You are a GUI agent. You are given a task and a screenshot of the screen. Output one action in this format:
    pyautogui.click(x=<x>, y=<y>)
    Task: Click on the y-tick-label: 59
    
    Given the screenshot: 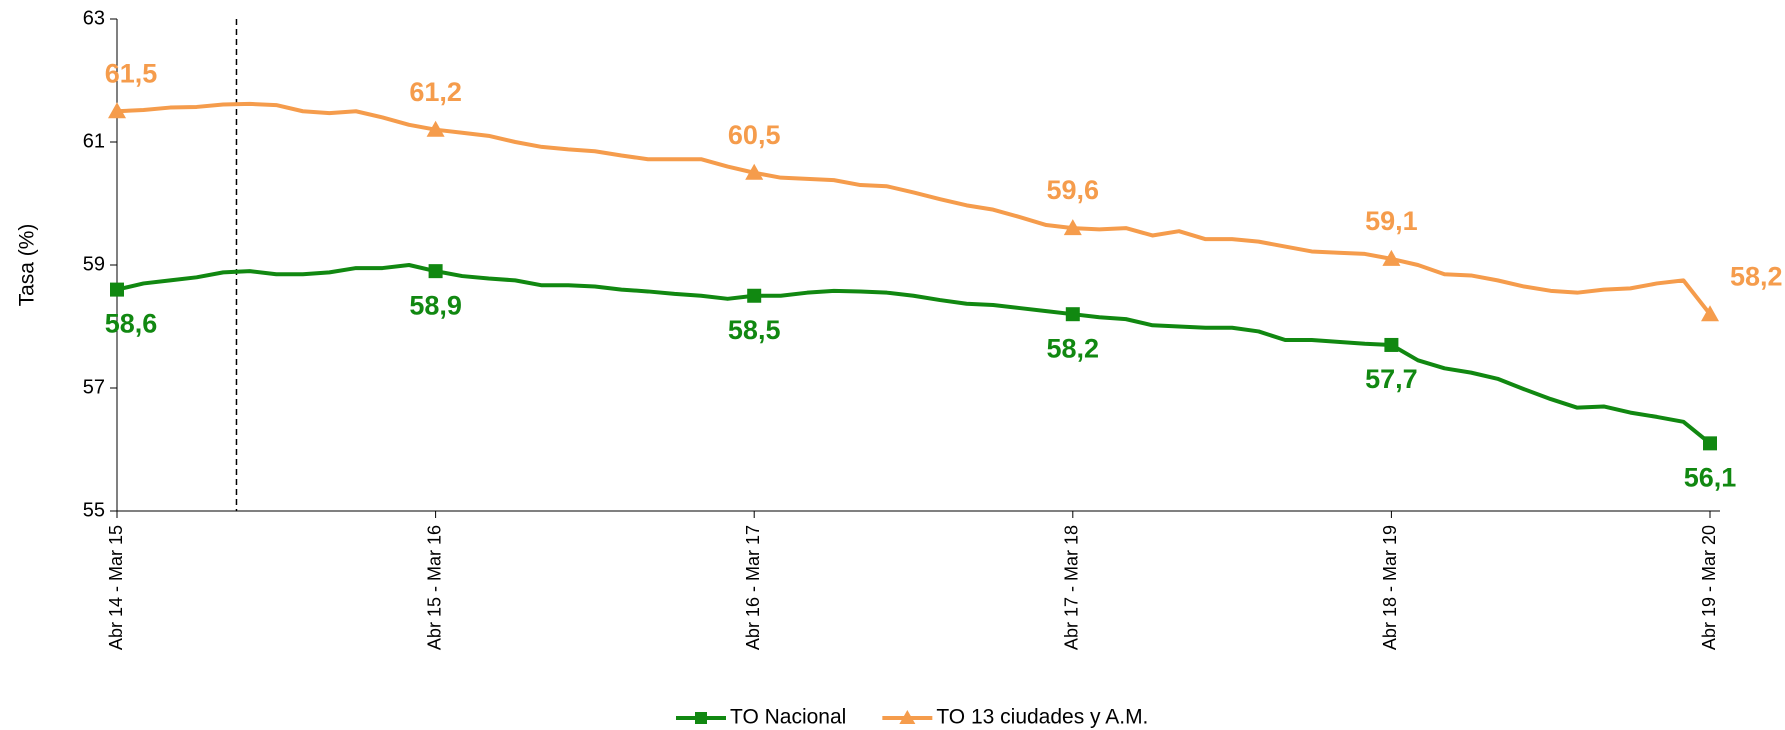 What is the action you would take?
    pyautogui.click(x=94, y=264)
    